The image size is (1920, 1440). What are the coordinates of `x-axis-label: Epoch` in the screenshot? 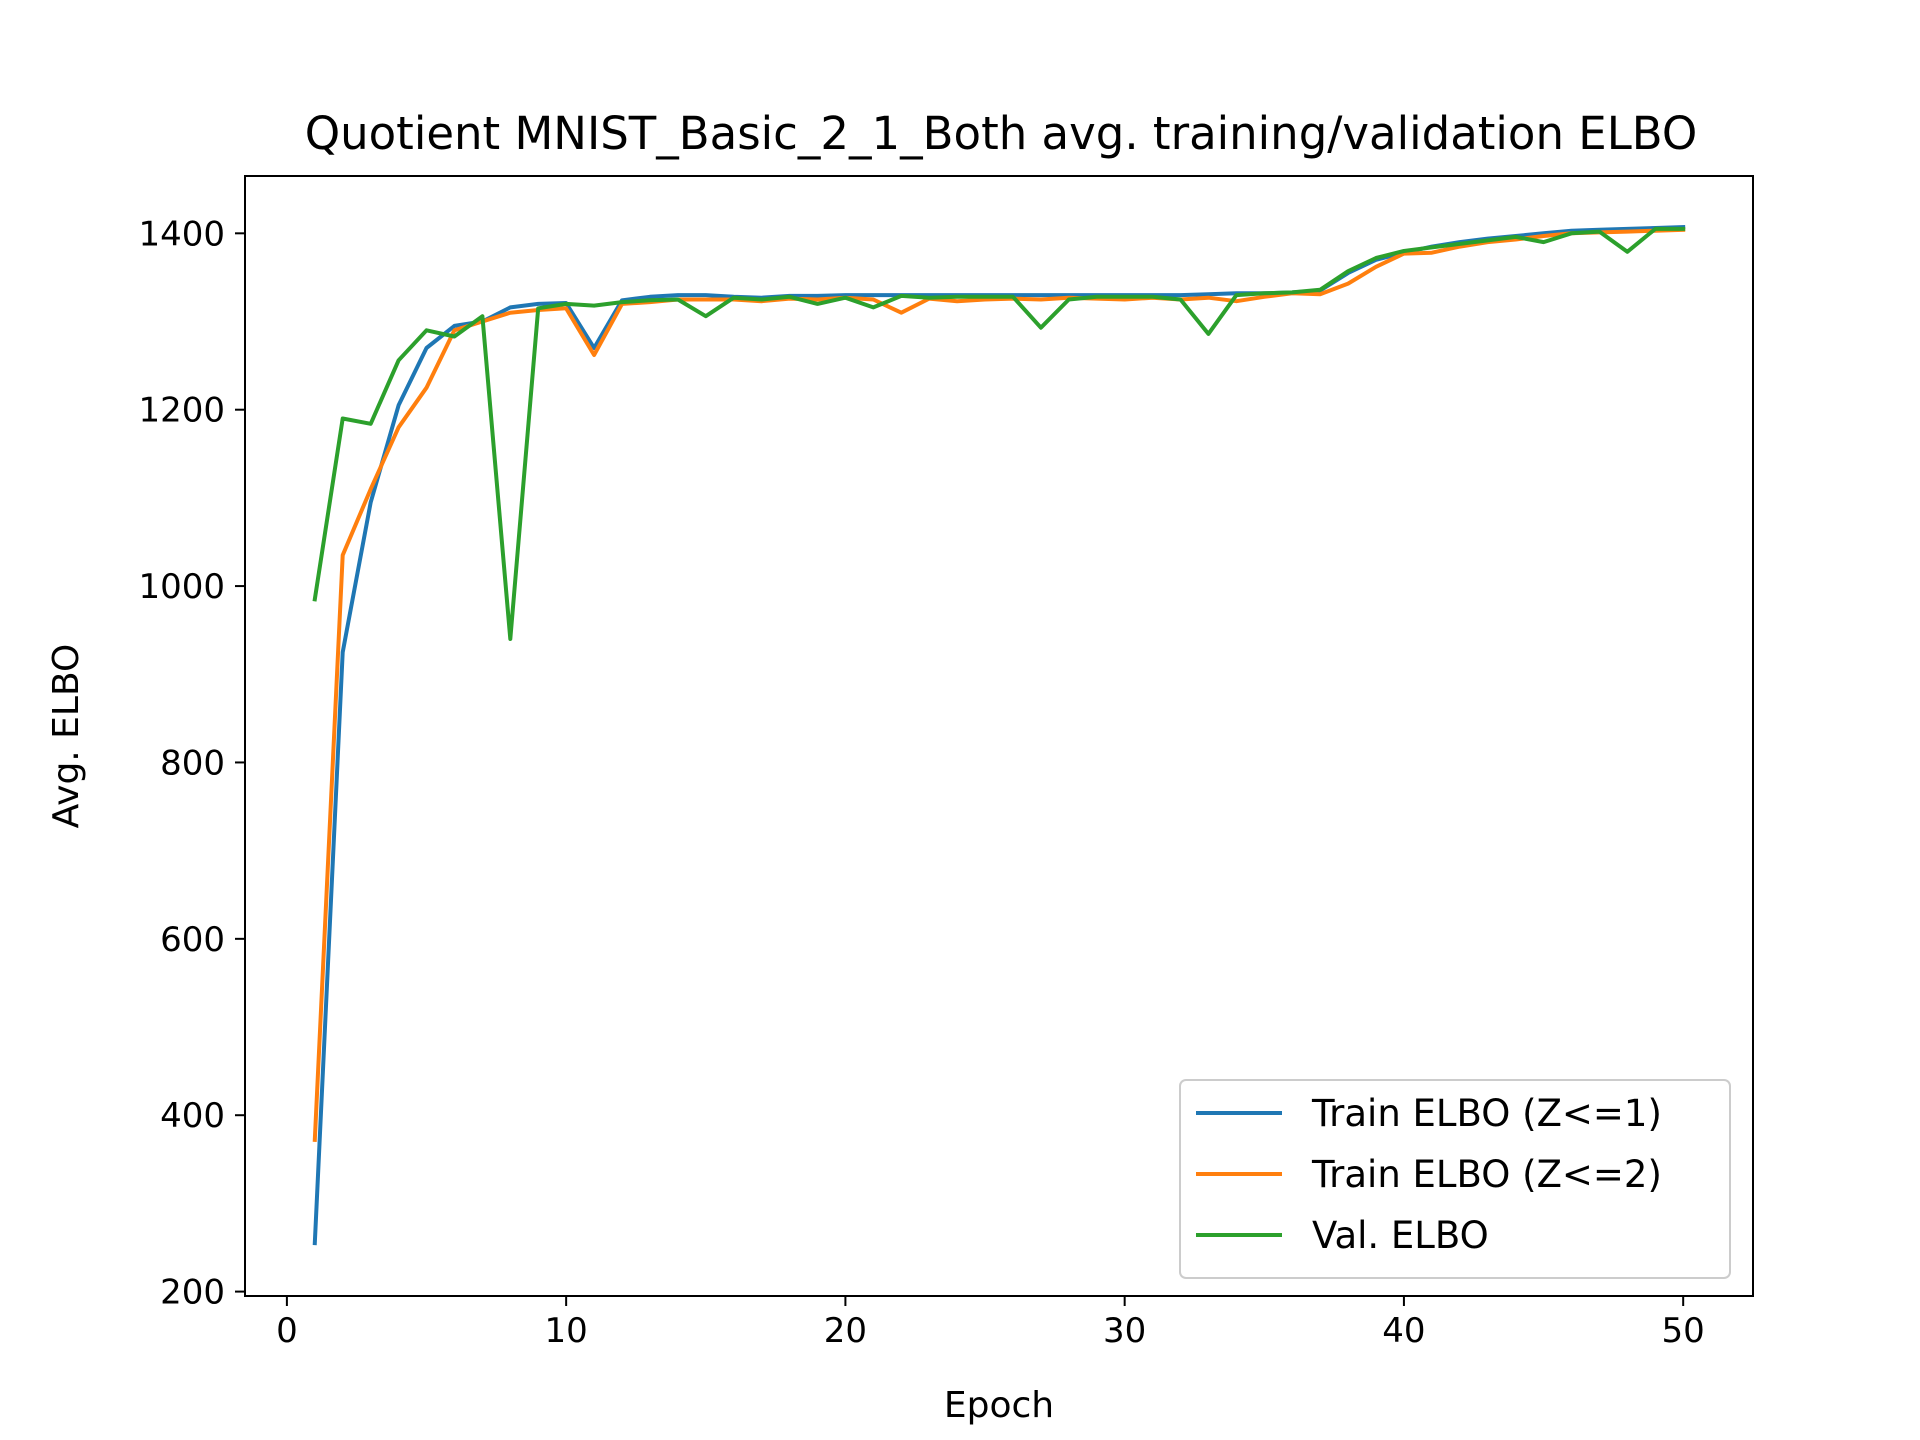 It's located at (999, 1405).